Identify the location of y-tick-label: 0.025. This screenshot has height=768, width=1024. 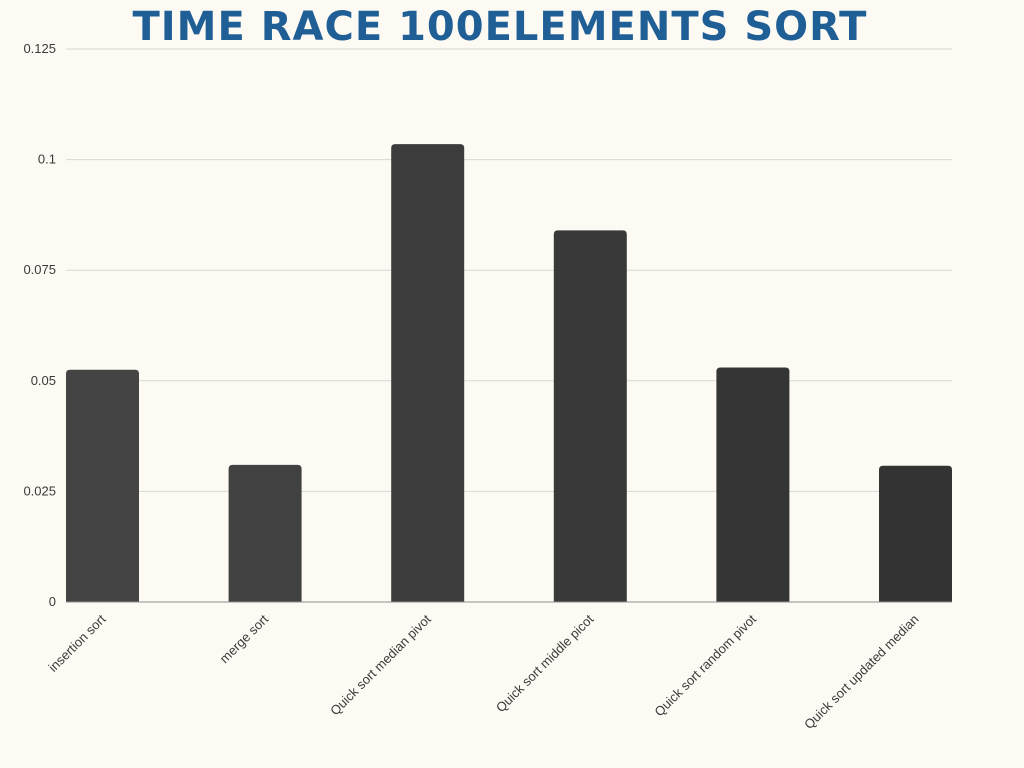
(39, 490).